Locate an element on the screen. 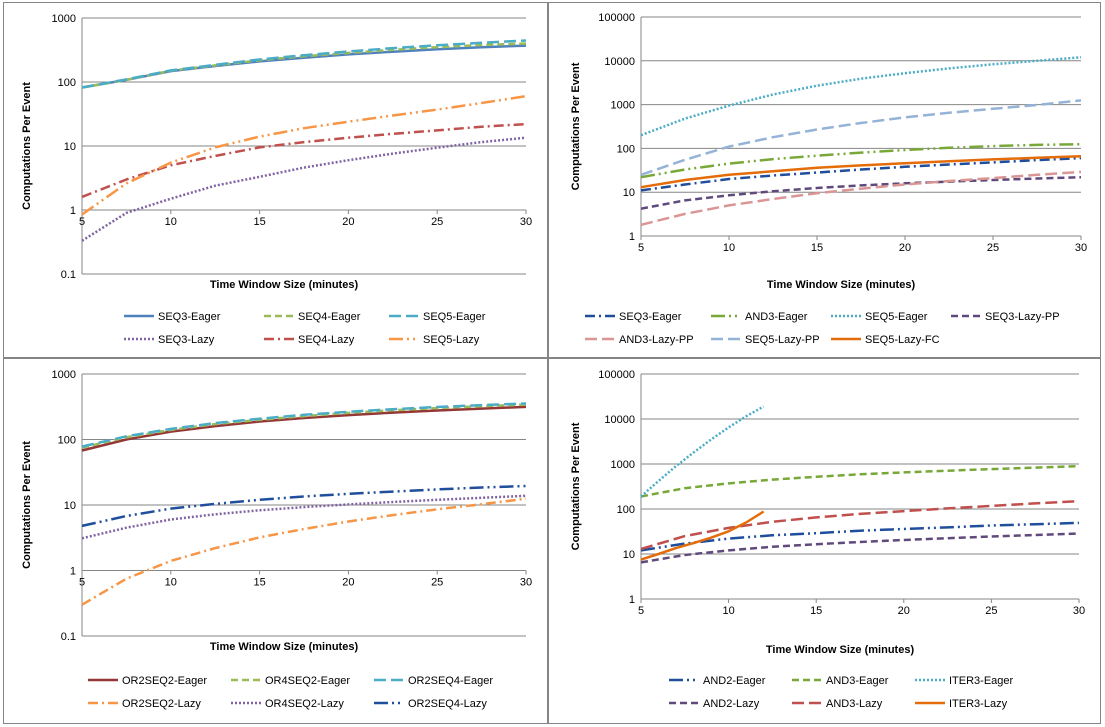  legend-item: SEQ3-Lazy is located at coordinates (169, 340).